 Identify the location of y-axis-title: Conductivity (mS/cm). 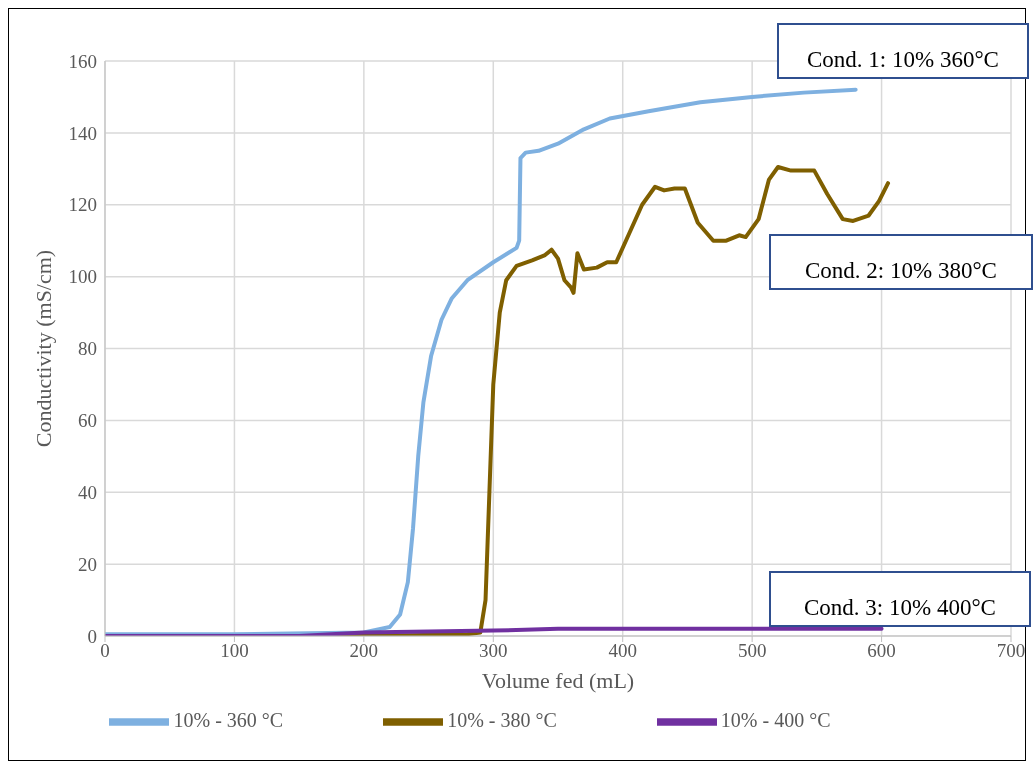
(43, 348).